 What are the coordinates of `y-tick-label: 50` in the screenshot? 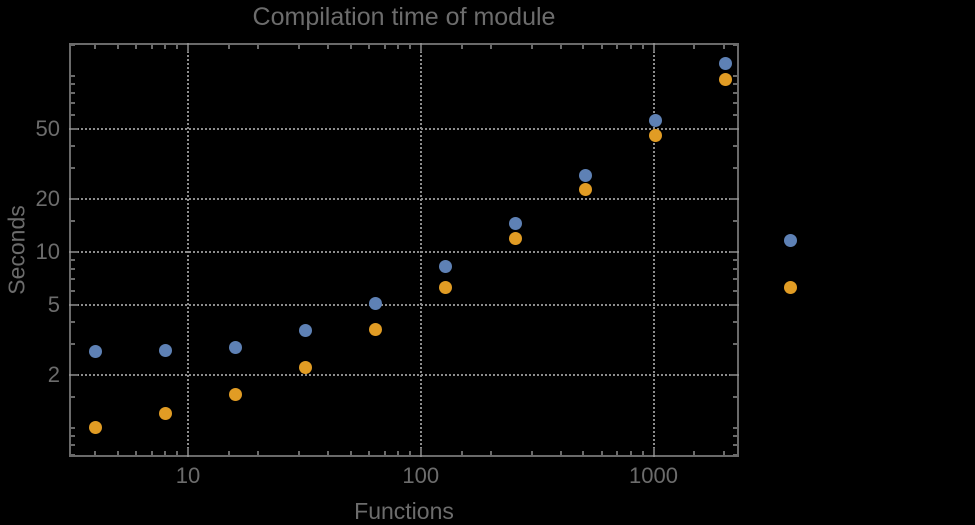 It's located at (47, 128).